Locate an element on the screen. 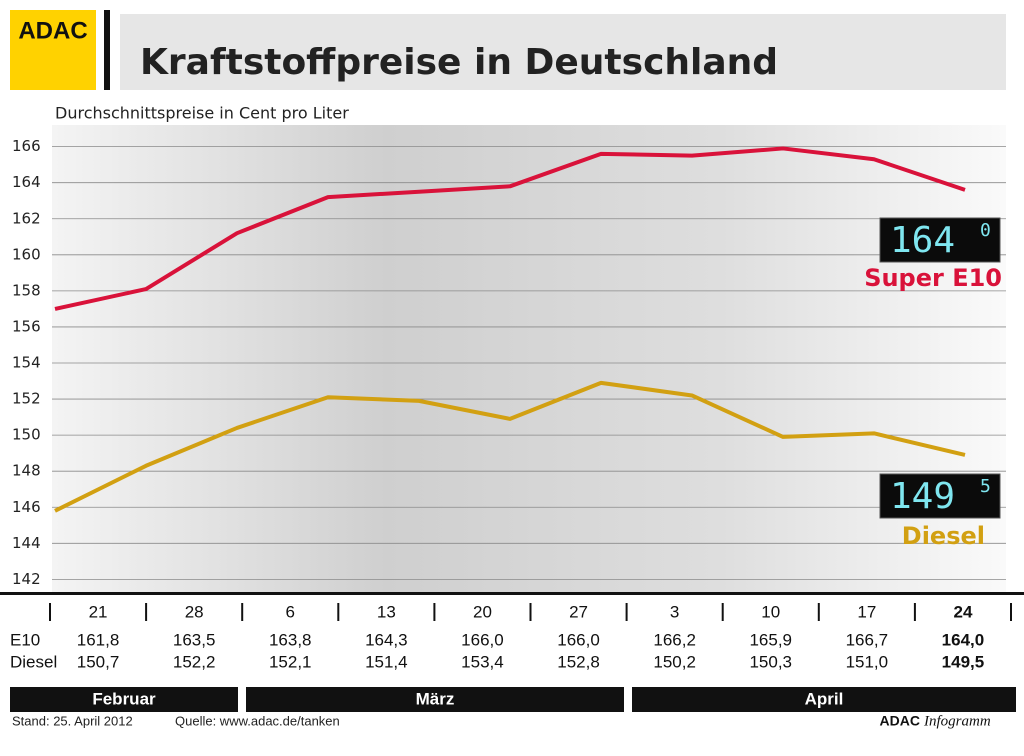 The image size is (1024, 756). month-label: April is located at coordinates (824, 698).